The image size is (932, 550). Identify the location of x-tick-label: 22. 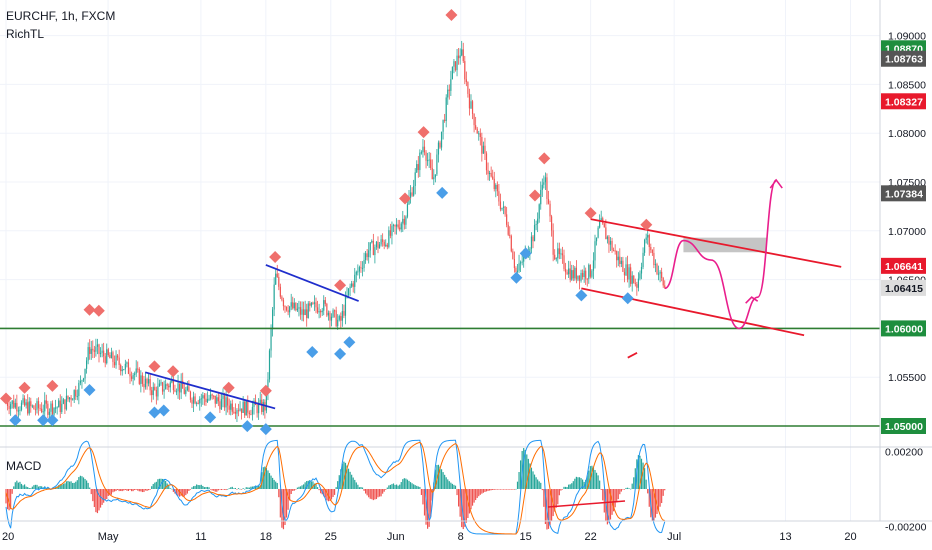
(591, 537).